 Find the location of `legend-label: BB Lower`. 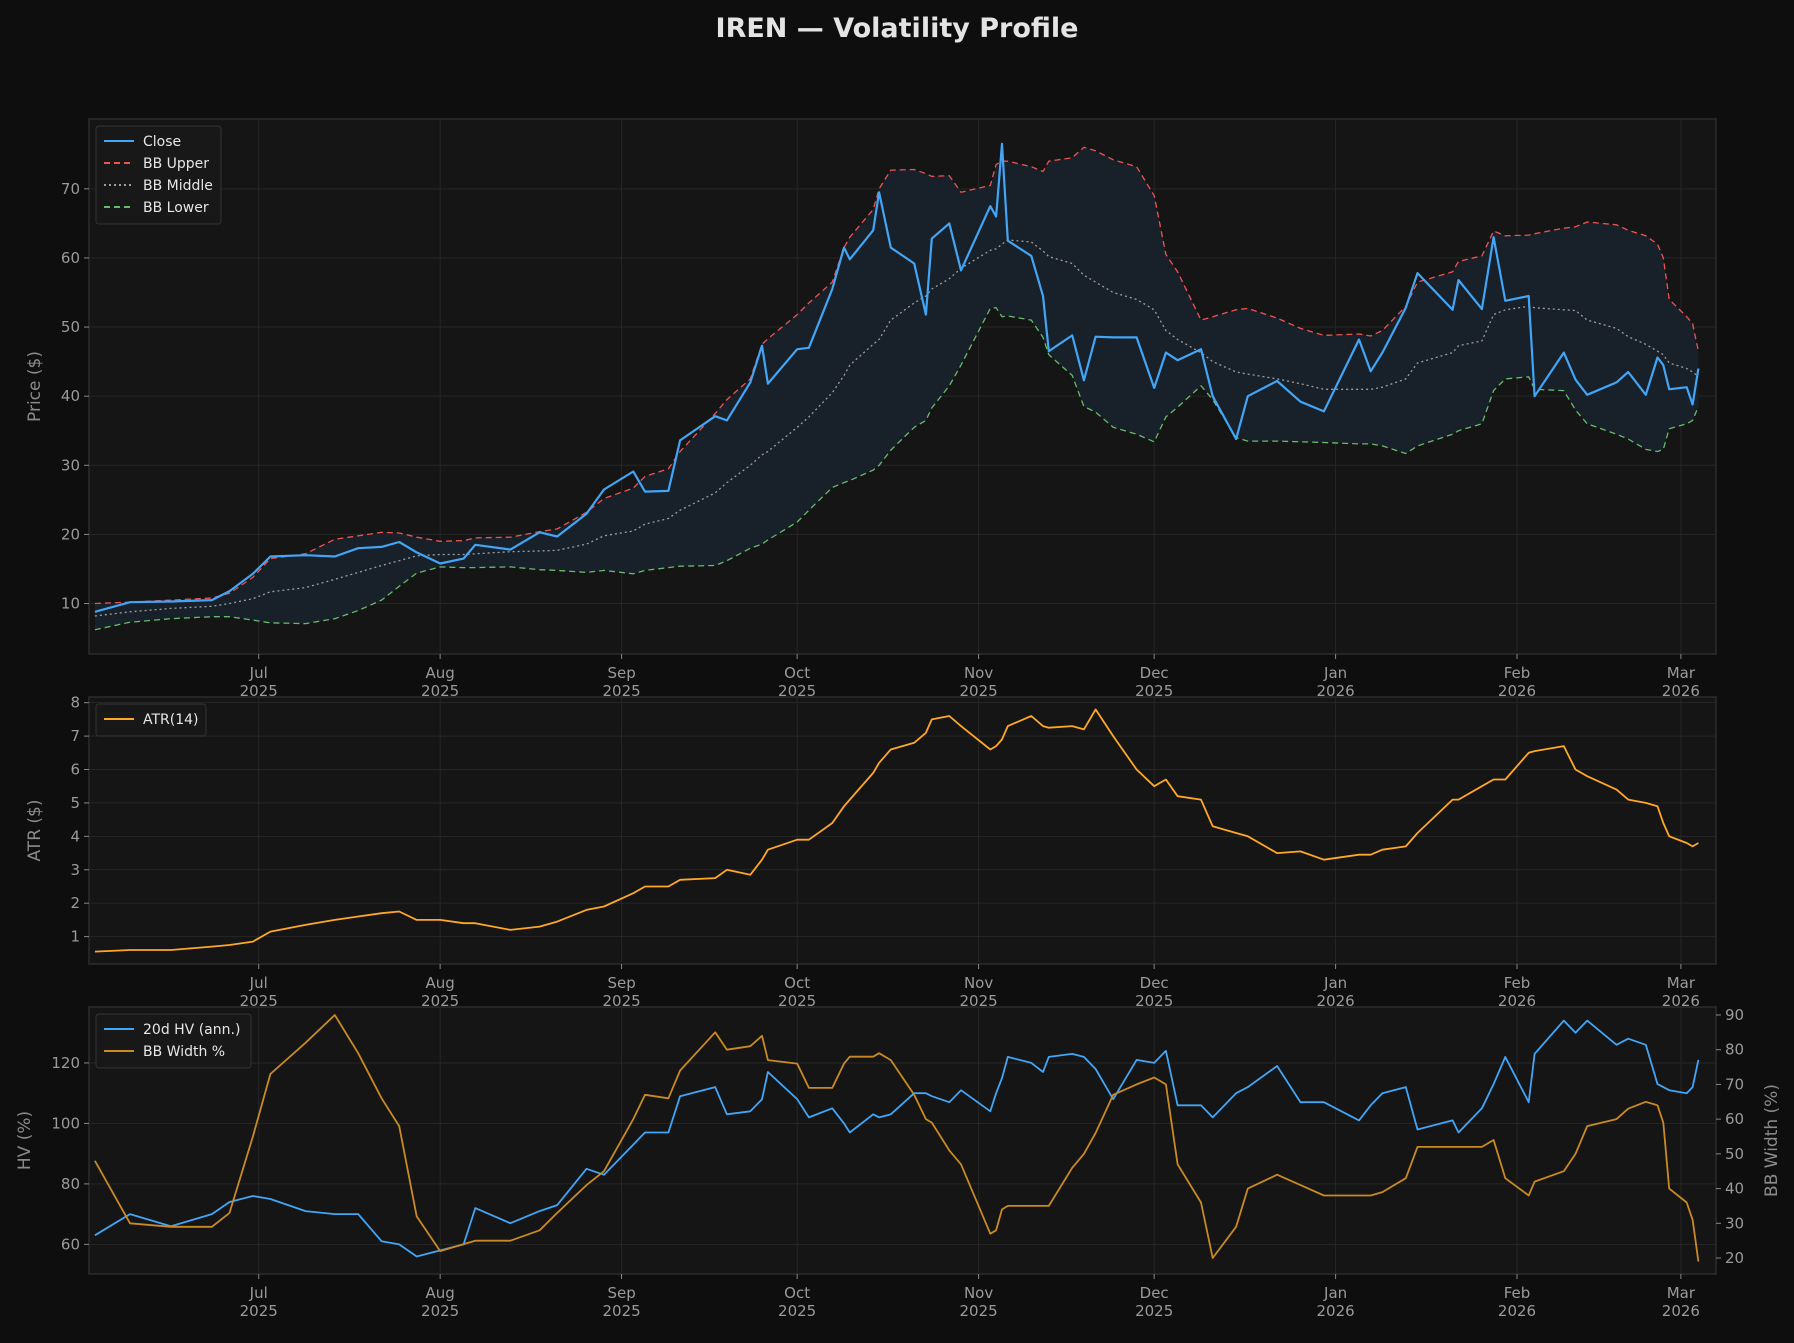

legend-label: BB Lower is located at coordinates (176, 208).